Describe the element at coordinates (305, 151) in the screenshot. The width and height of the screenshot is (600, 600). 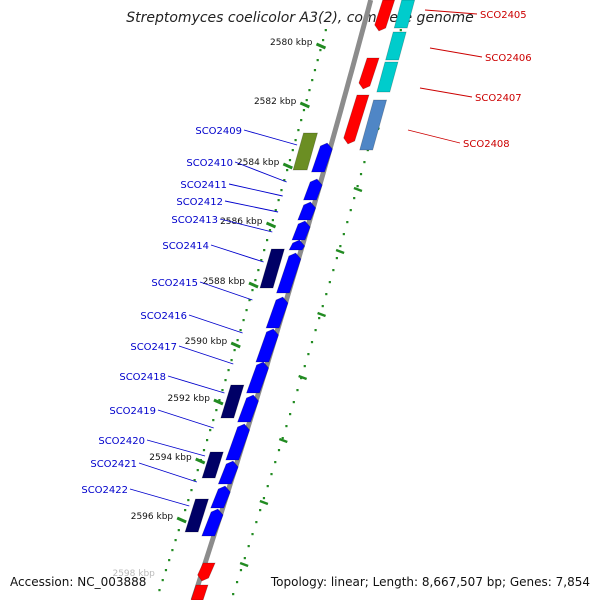
I see `olive-feature-box` at that location.